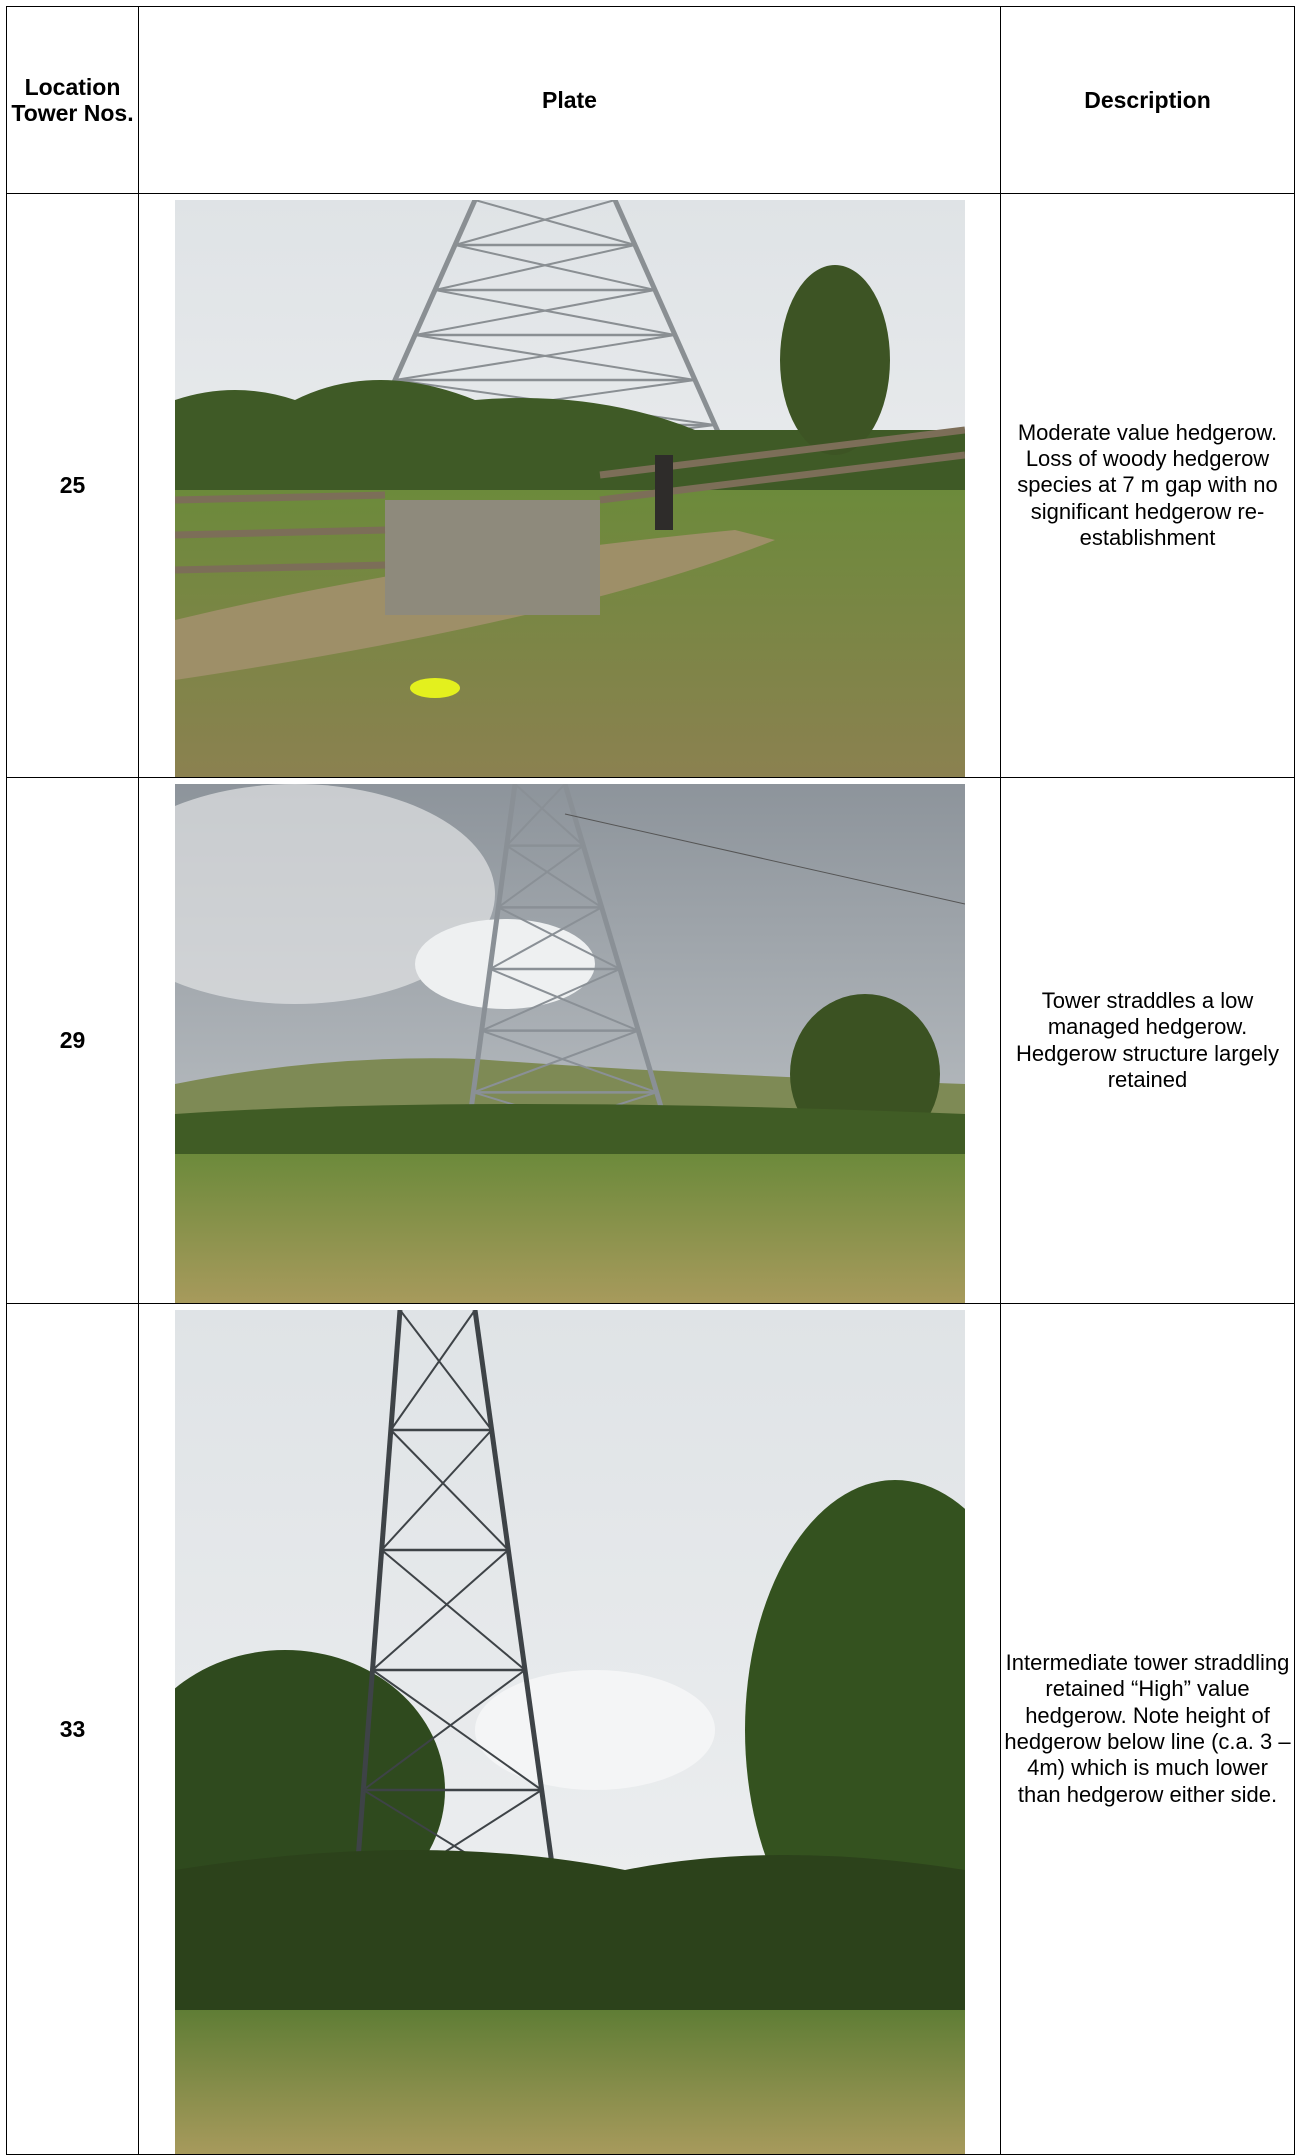  Describe the element at coordinates (72, 1729) in the screenshot. I see `tower-number: 33` at that location.